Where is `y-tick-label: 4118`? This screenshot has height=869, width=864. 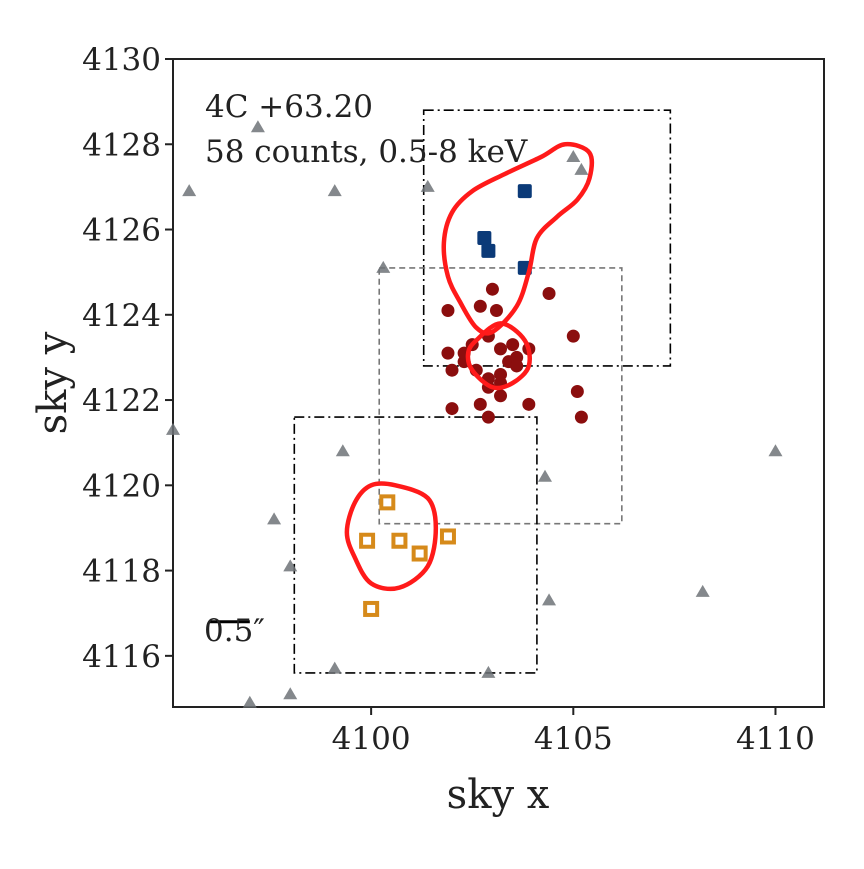 y-tick-label: 4118 is located at coordinates (121, 572).